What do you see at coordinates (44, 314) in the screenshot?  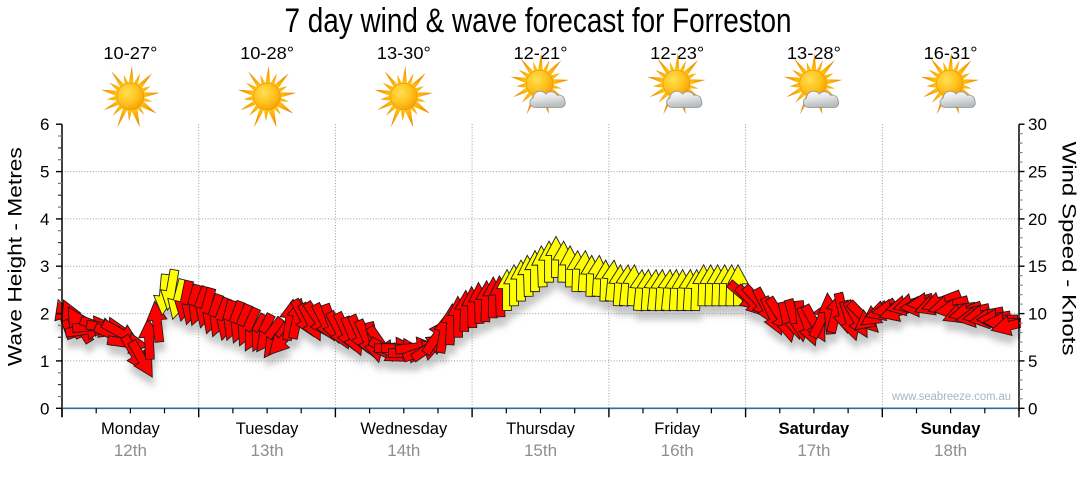 I see `svg-text: 2` at bounding box center [44, 314].